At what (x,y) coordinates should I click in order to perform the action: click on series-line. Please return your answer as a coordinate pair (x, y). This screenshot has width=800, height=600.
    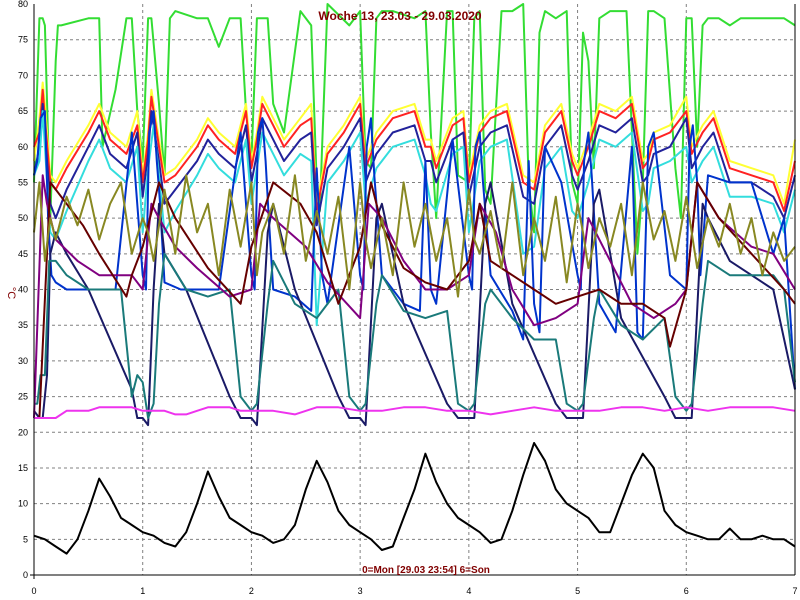
    Looking at the image, I should click on (415, 412).